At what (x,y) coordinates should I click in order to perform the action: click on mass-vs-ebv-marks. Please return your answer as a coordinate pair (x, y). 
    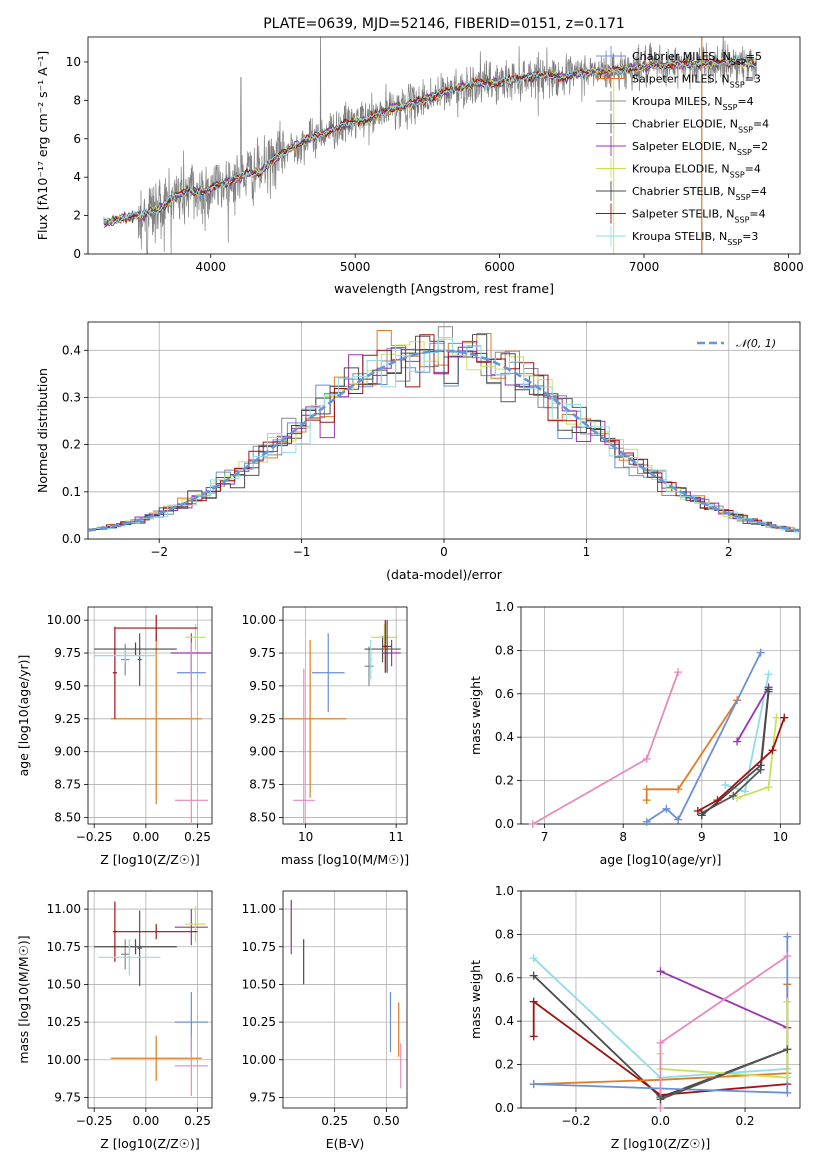
    Looking at the image, I should click on (346, 994).